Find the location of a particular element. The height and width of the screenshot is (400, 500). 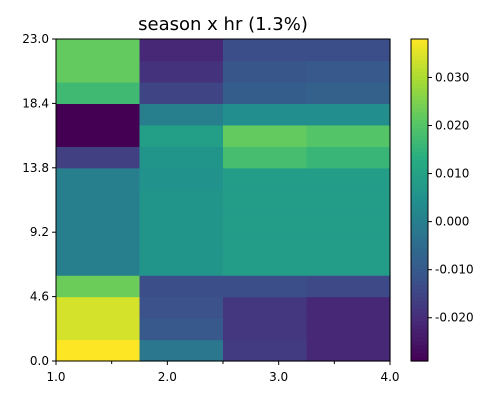

colorbar-tick-label: 0.000 is located at coordinates (452, 222).